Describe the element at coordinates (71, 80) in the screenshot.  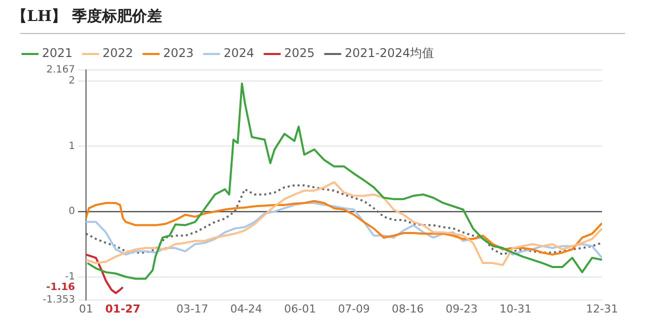
I see `y-tick-label: 2` at that location.